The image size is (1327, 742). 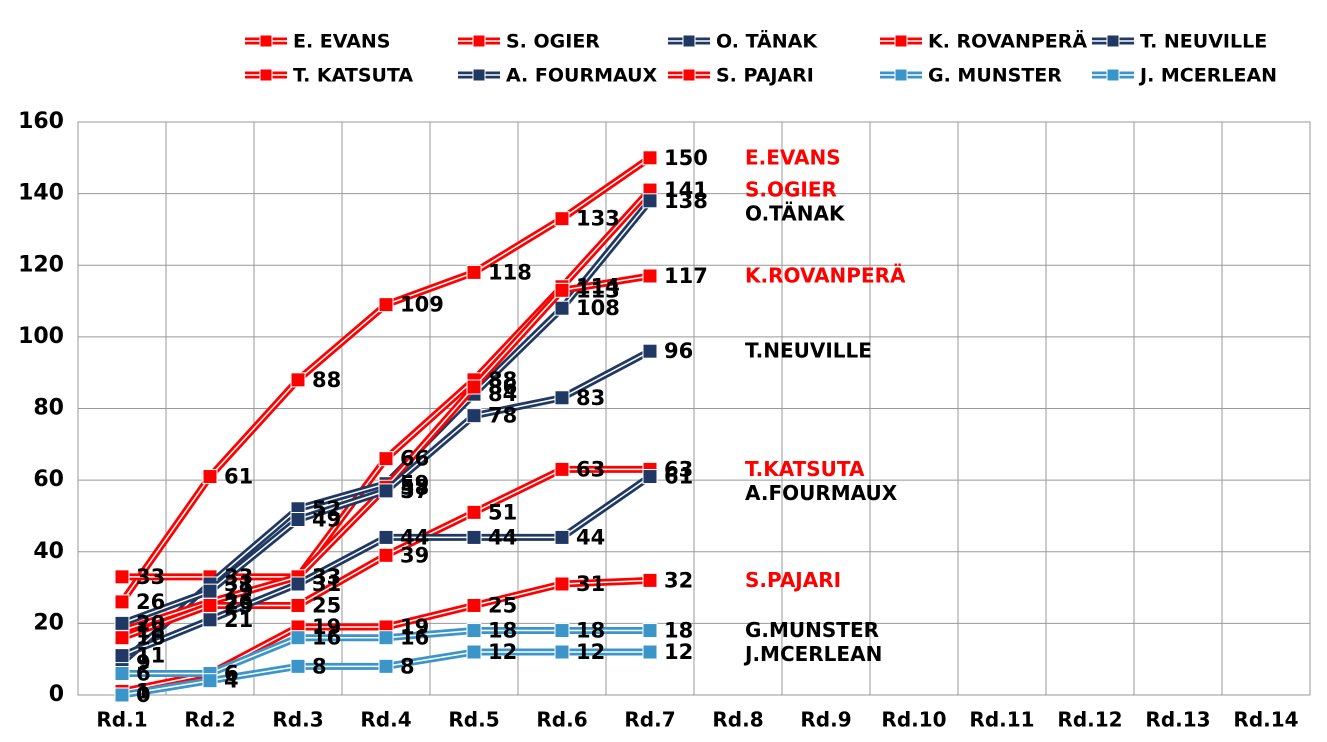 What do you see at coordinates (1007, 41) in the screenshot?
I see `legend-label: K. ROVANPERÄ` at bounding box center [1007, 41].